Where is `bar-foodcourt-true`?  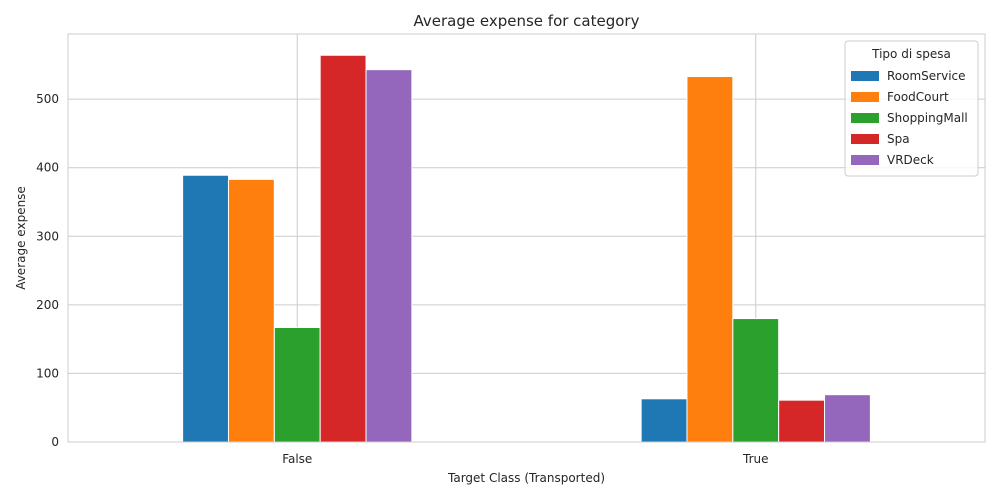 bar-foodcourt-true is located at coordinates (710, 259).